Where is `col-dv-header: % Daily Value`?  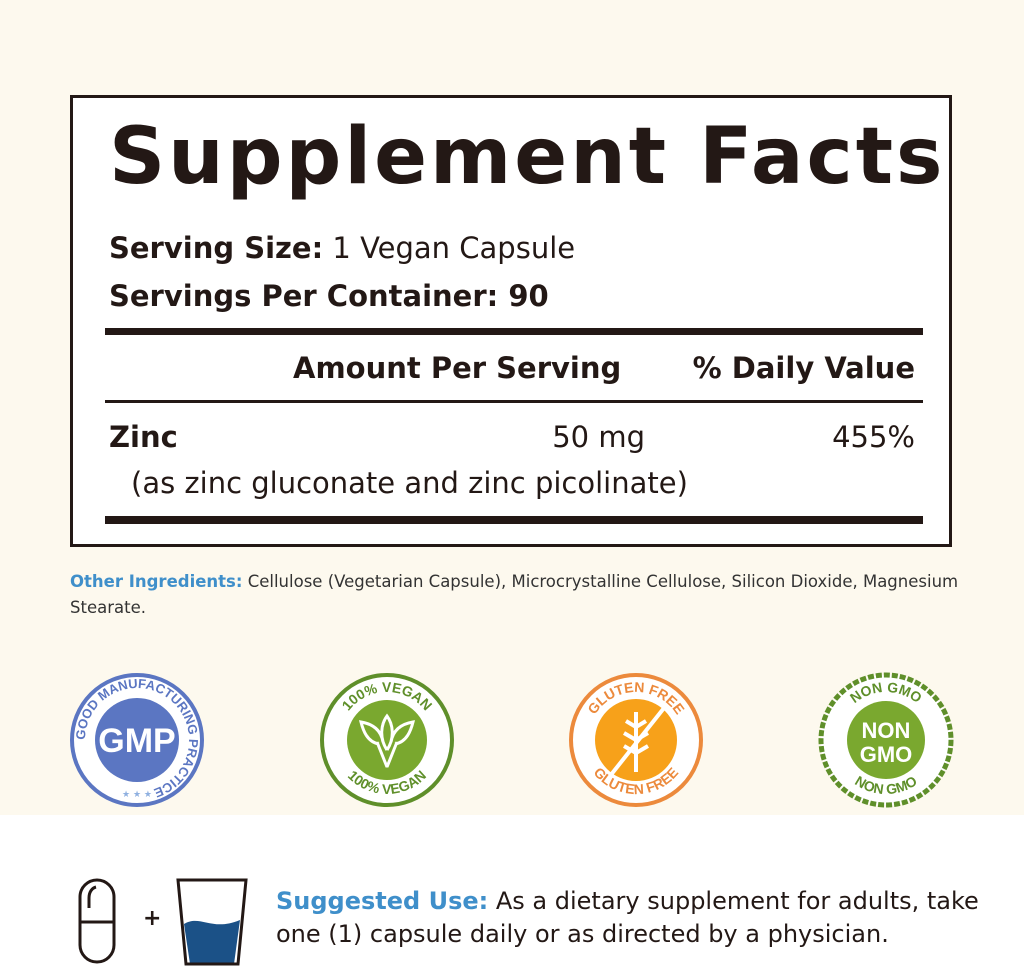 col-dv-header: % Daily Value is located at coordinates (803, 368).